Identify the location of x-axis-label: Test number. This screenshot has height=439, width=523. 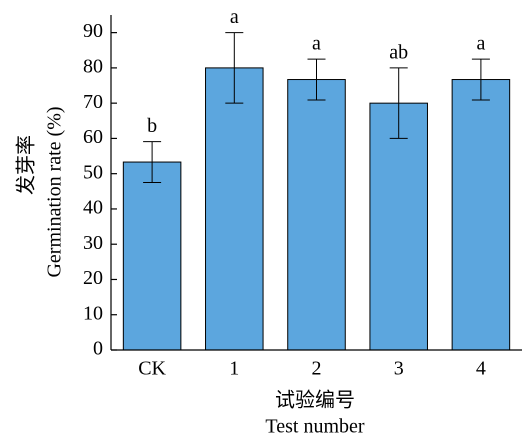
(314, 427).